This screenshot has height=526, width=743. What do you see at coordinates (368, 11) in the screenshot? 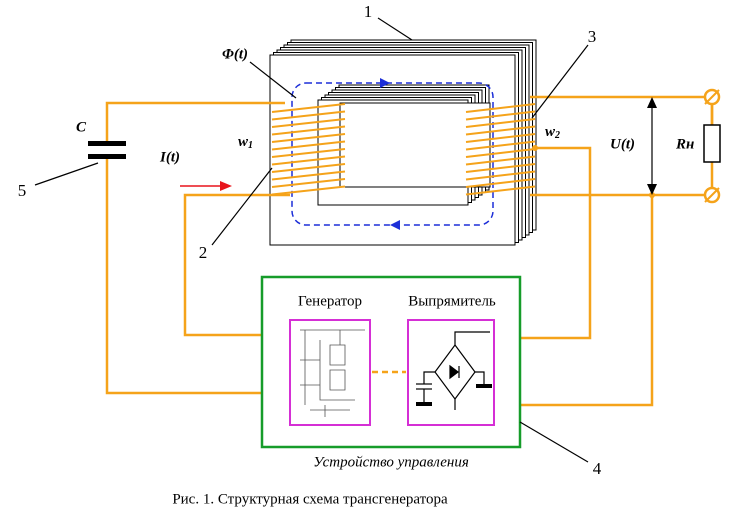
I see `callout: 1` at bounding box center [368, 11].